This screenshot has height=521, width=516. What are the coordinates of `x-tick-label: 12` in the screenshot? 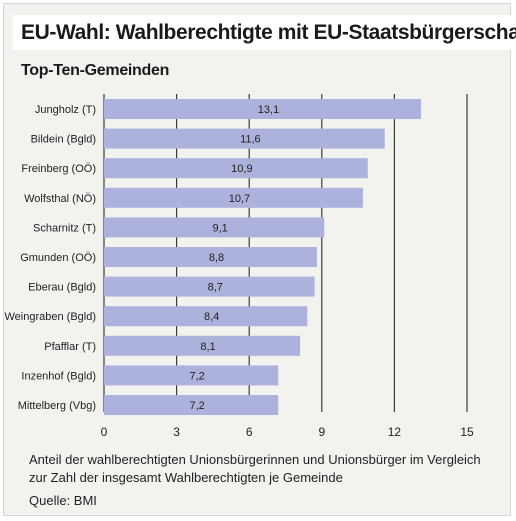 It's located at (395, 432).